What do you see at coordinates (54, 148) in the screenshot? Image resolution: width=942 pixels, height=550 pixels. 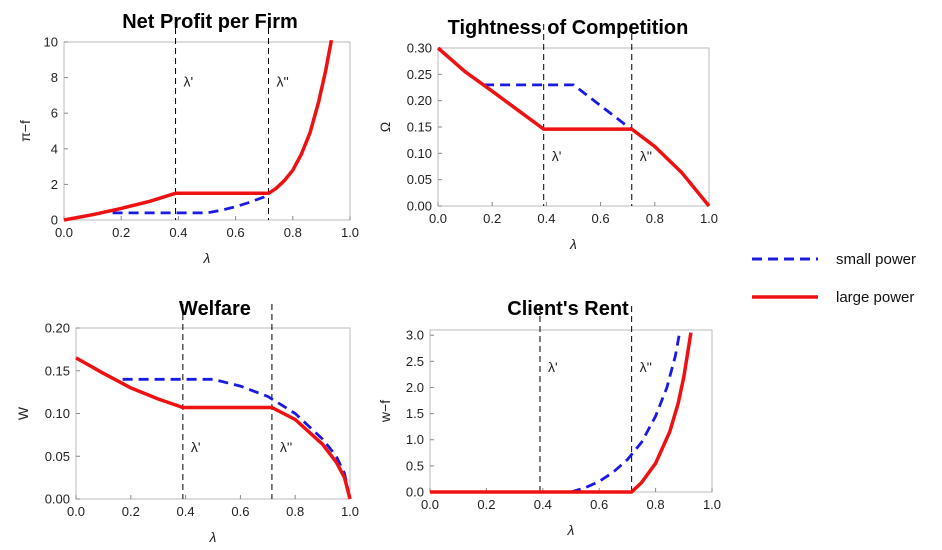 I see `y-tick-label: 4` at bounding box center [54, 148].